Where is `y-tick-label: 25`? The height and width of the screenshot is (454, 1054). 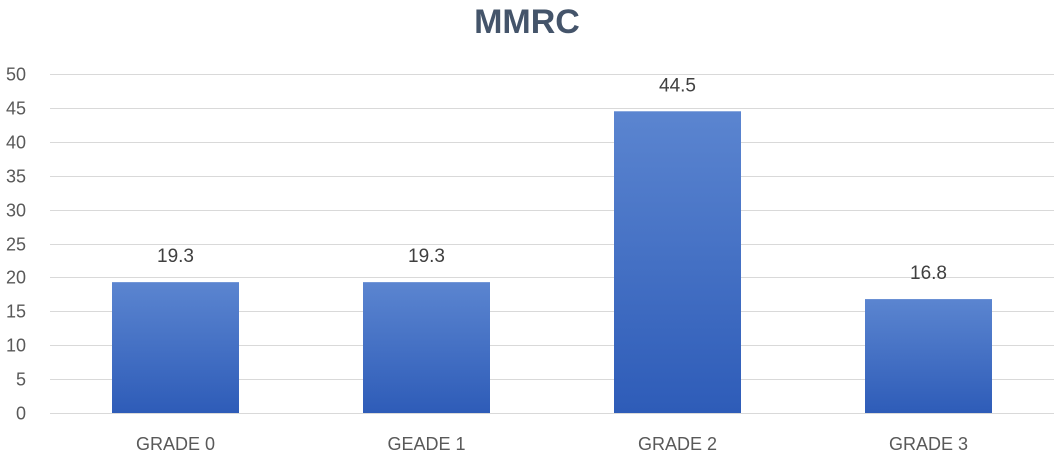 y-tick-label: 25 is located at coordinates (16, 245).